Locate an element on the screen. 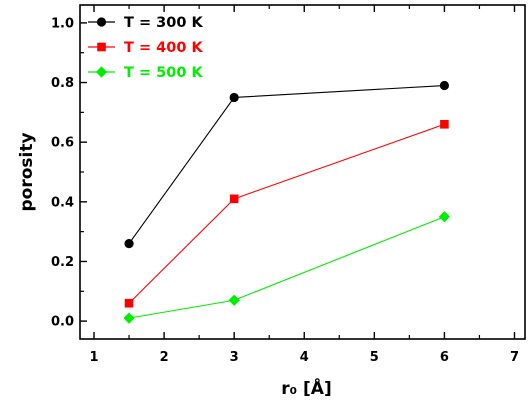 The image size is (528, 403). y-tick-label: 0.0 is located at coordinates (62, 322).